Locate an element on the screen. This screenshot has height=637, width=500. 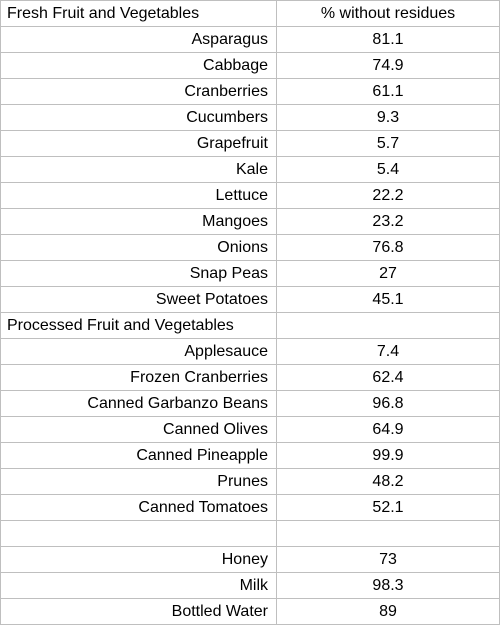
item-name: Cabbage is located at coordinates (138, 65).